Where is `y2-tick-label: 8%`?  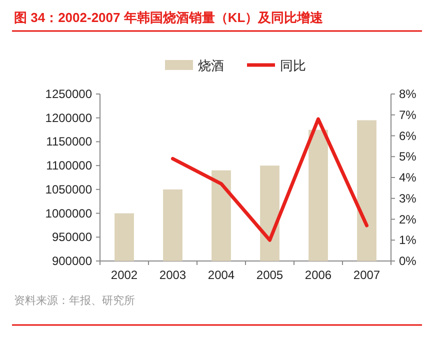
y2-tick-label: 8% is located at coordinates (408, 94).